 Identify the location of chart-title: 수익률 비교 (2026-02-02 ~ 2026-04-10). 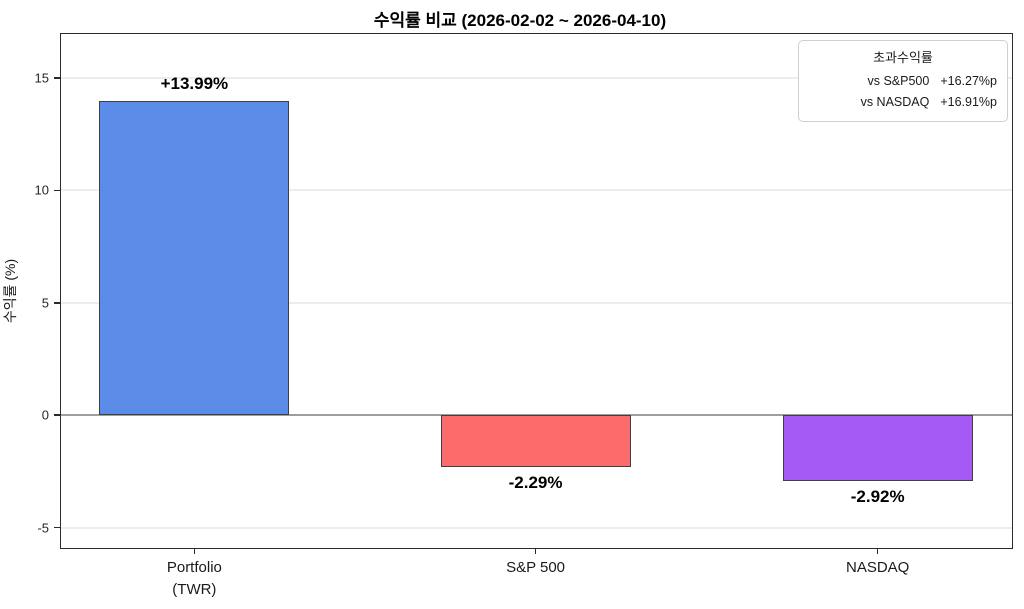
(520, 20).